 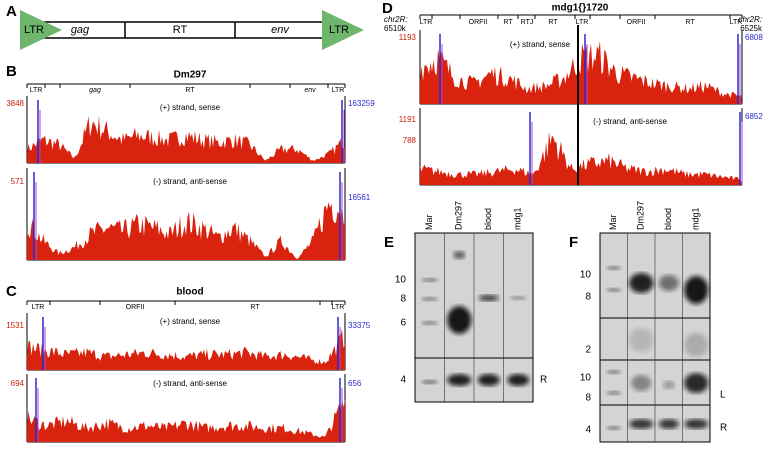 I want to click on probe-label: L, so click(x=723, y=395).